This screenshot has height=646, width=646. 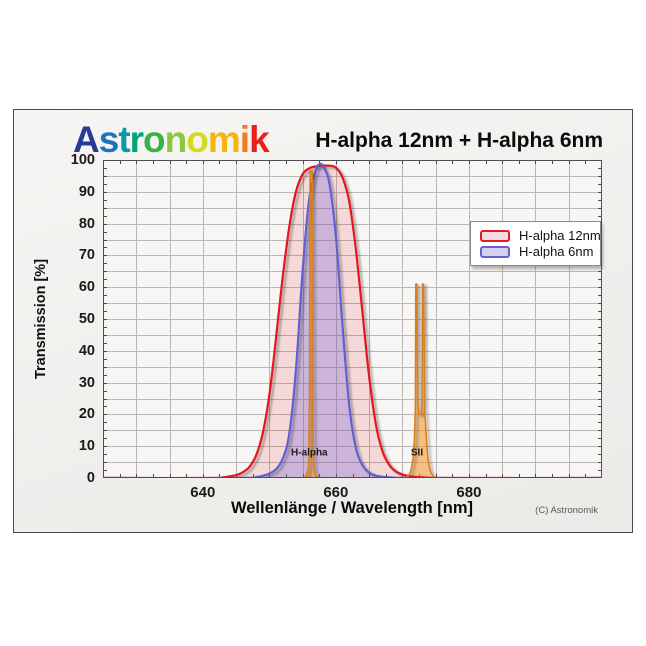 I want to click on legend-label: H-alpha 6nm, so click(x=556, y=251).